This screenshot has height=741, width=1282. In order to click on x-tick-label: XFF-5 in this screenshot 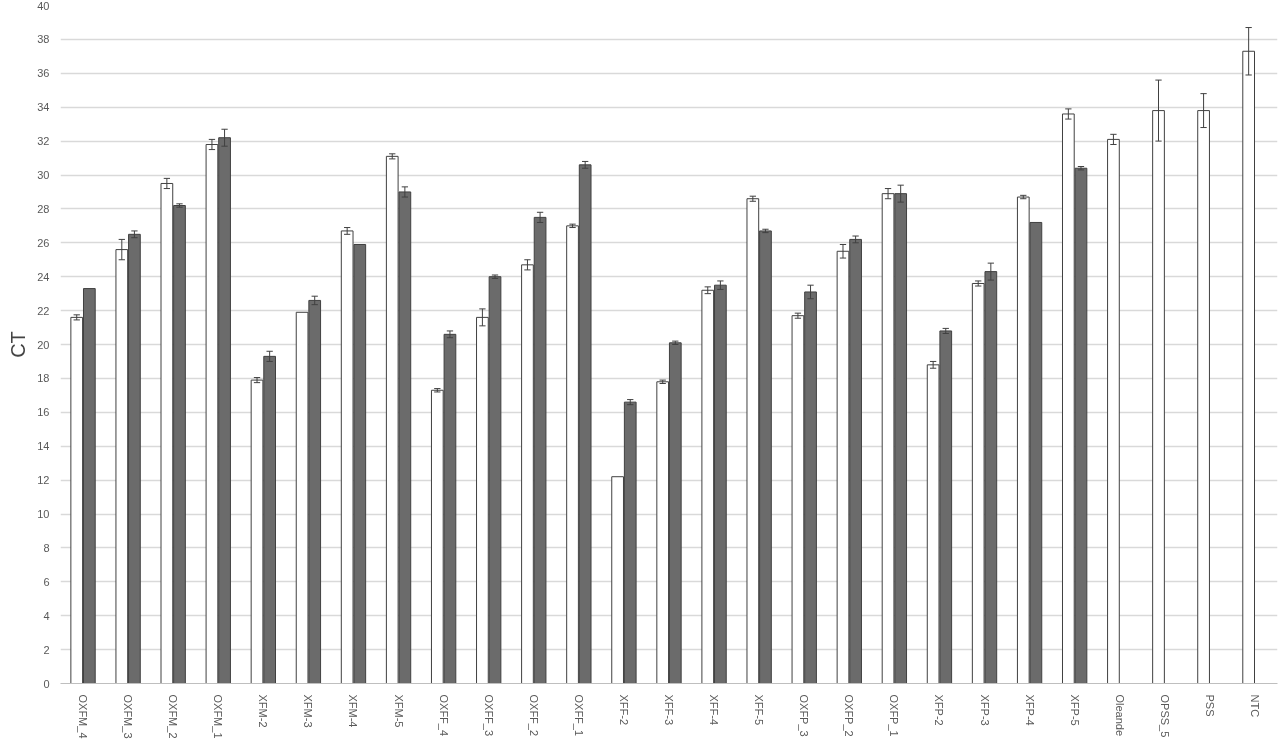, I will do `click(759, 710)`.